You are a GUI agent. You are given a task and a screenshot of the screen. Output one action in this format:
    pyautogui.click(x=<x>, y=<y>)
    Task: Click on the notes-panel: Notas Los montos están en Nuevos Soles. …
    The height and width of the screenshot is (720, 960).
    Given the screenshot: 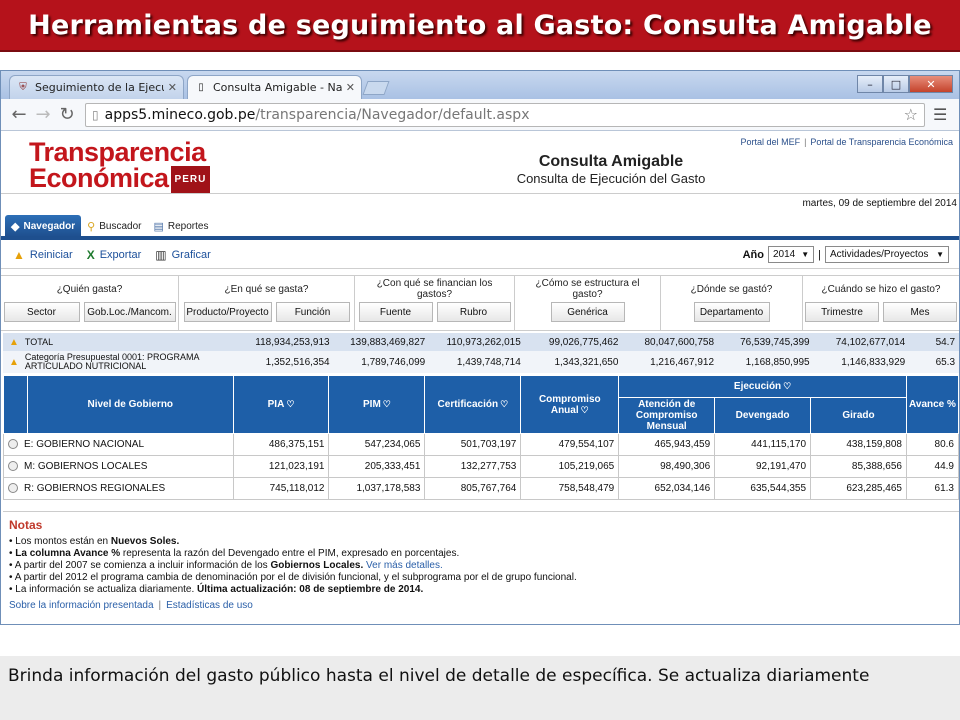 What is the action you would take?
    pyautogui.click(x=481, y=565)
    